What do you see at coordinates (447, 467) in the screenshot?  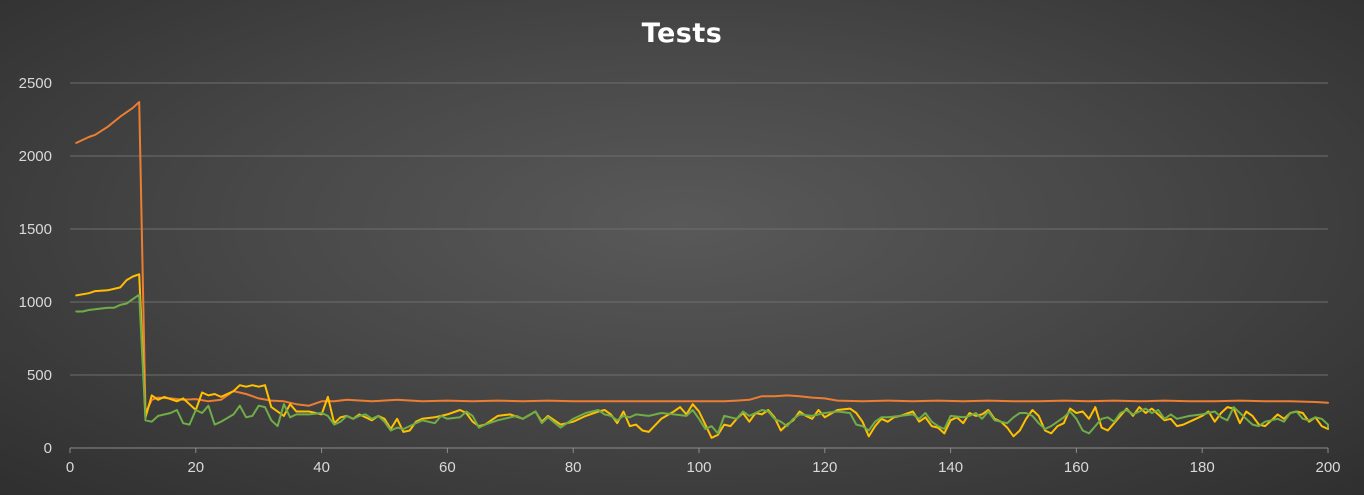 I see `x-tick-label: 60` at bounding box center [447, 467].